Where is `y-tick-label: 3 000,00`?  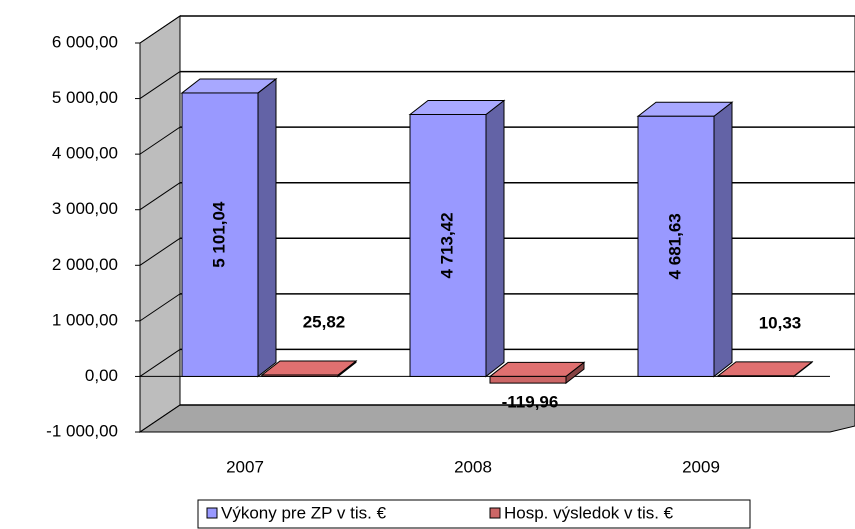 y-tick-label: 3 000,00 is located at coordinates (85, 208).